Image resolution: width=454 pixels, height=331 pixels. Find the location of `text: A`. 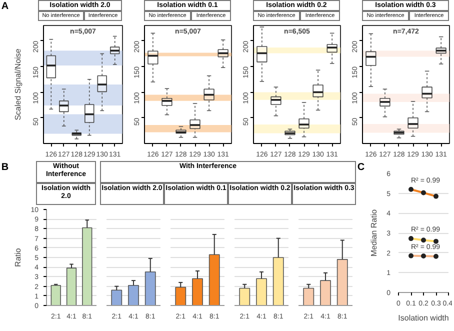

text: A is located at coordinates (5, 6).